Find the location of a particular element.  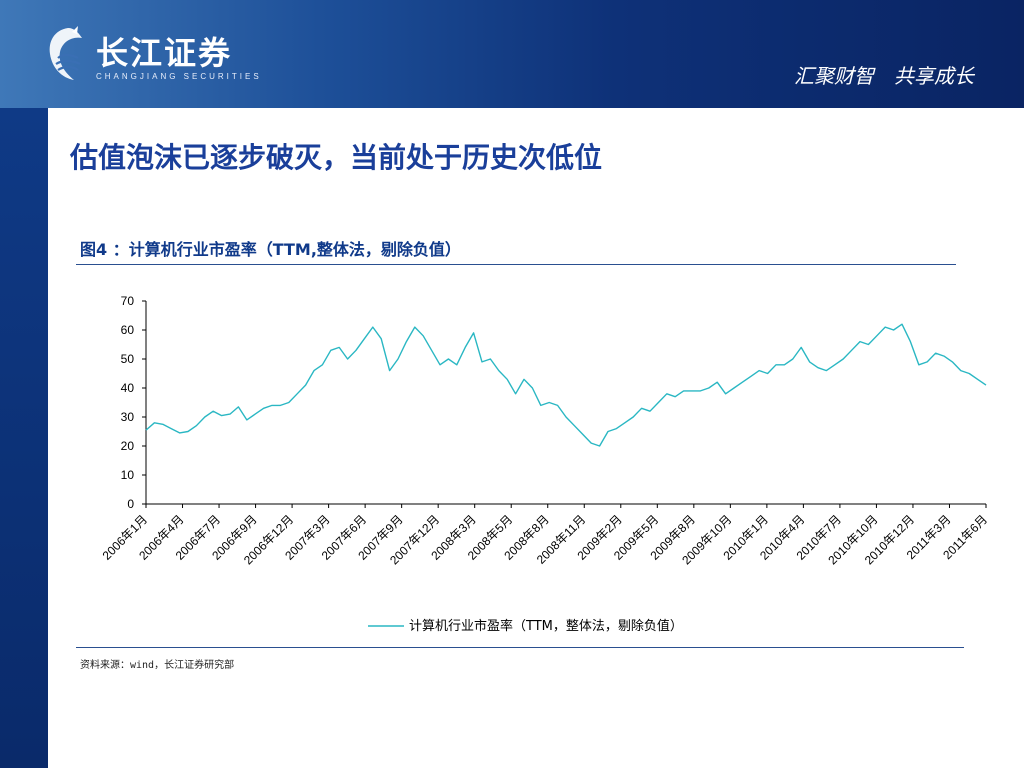

legend-label: 计算机行业市盈率（TTM，整体法，剔除负值） is located at coordinates (546, 626).